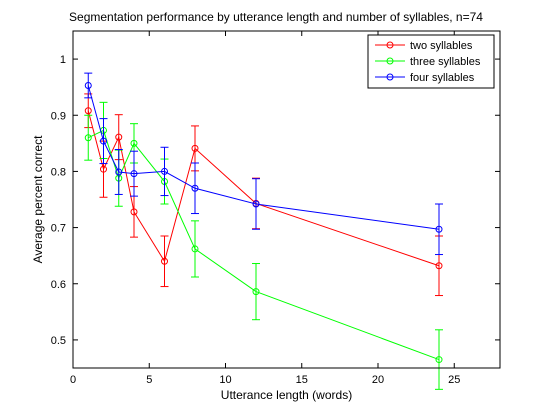 This screenshot has height=414, width=552. Describe the element at coordinates (149, 380) in the screenshot. I see `x-tick-label: 5` at that location.